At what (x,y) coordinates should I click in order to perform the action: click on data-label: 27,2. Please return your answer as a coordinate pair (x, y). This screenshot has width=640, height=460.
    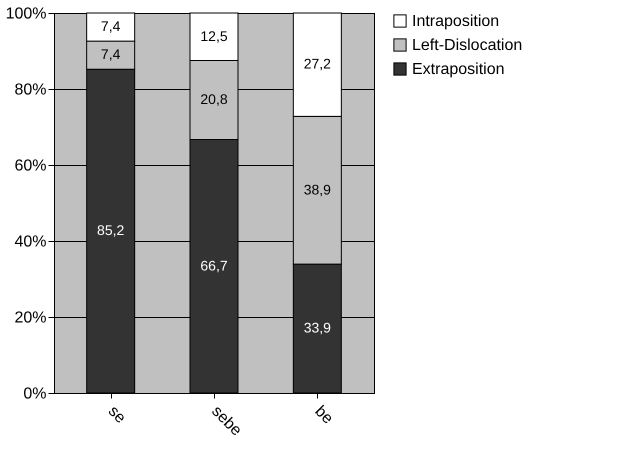
    Looking at the image, I should click on (318, 64).